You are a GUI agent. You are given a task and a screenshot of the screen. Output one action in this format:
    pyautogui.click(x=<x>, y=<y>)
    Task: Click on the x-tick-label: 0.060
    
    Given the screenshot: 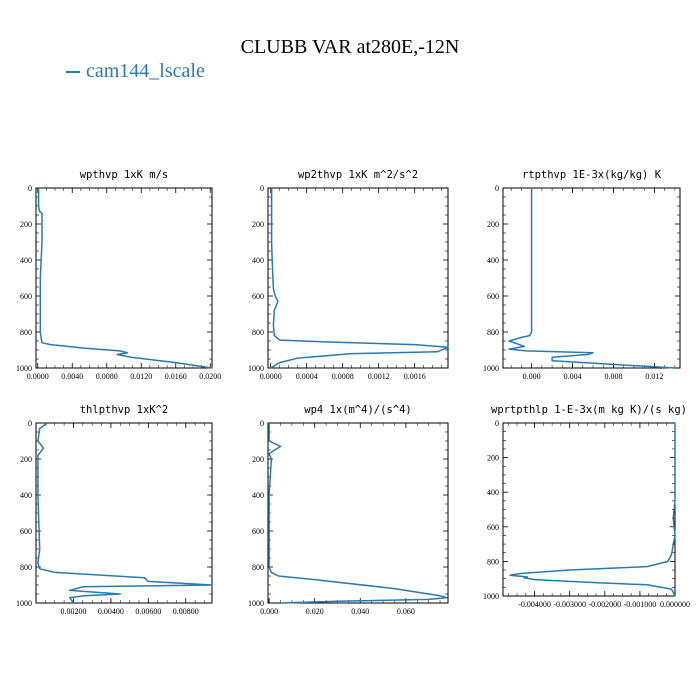 What is the action you would take?
    pyautogui.click(x=406, y=611)
    